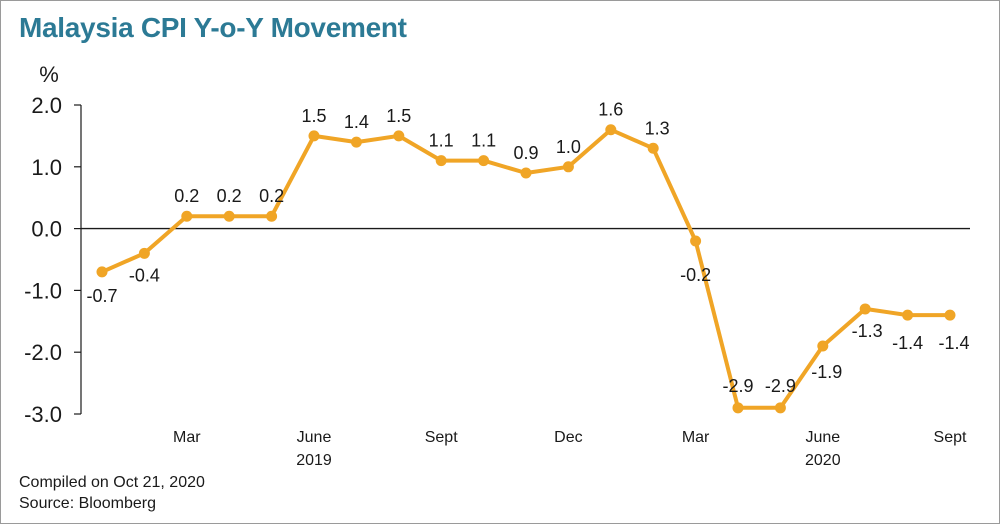  What do you see at coordinates (43, 290) in the screenshot?
I see `y-tick-label: -1.0` at bounding box center [43, 290].